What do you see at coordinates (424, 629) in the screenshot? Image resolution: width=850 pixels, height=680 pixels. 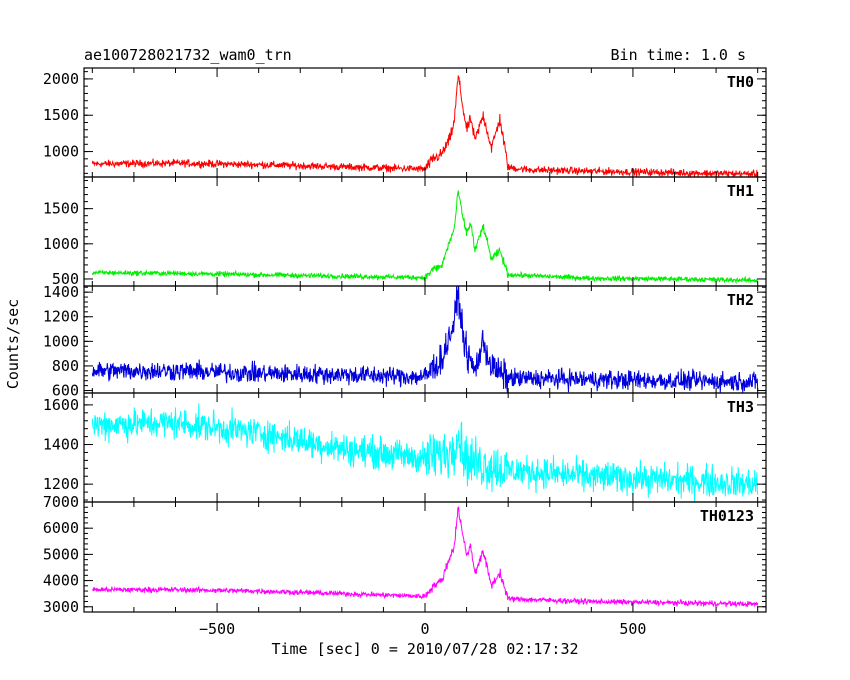 I see `x-tick-label: 0` at bounding box center [424, 629].